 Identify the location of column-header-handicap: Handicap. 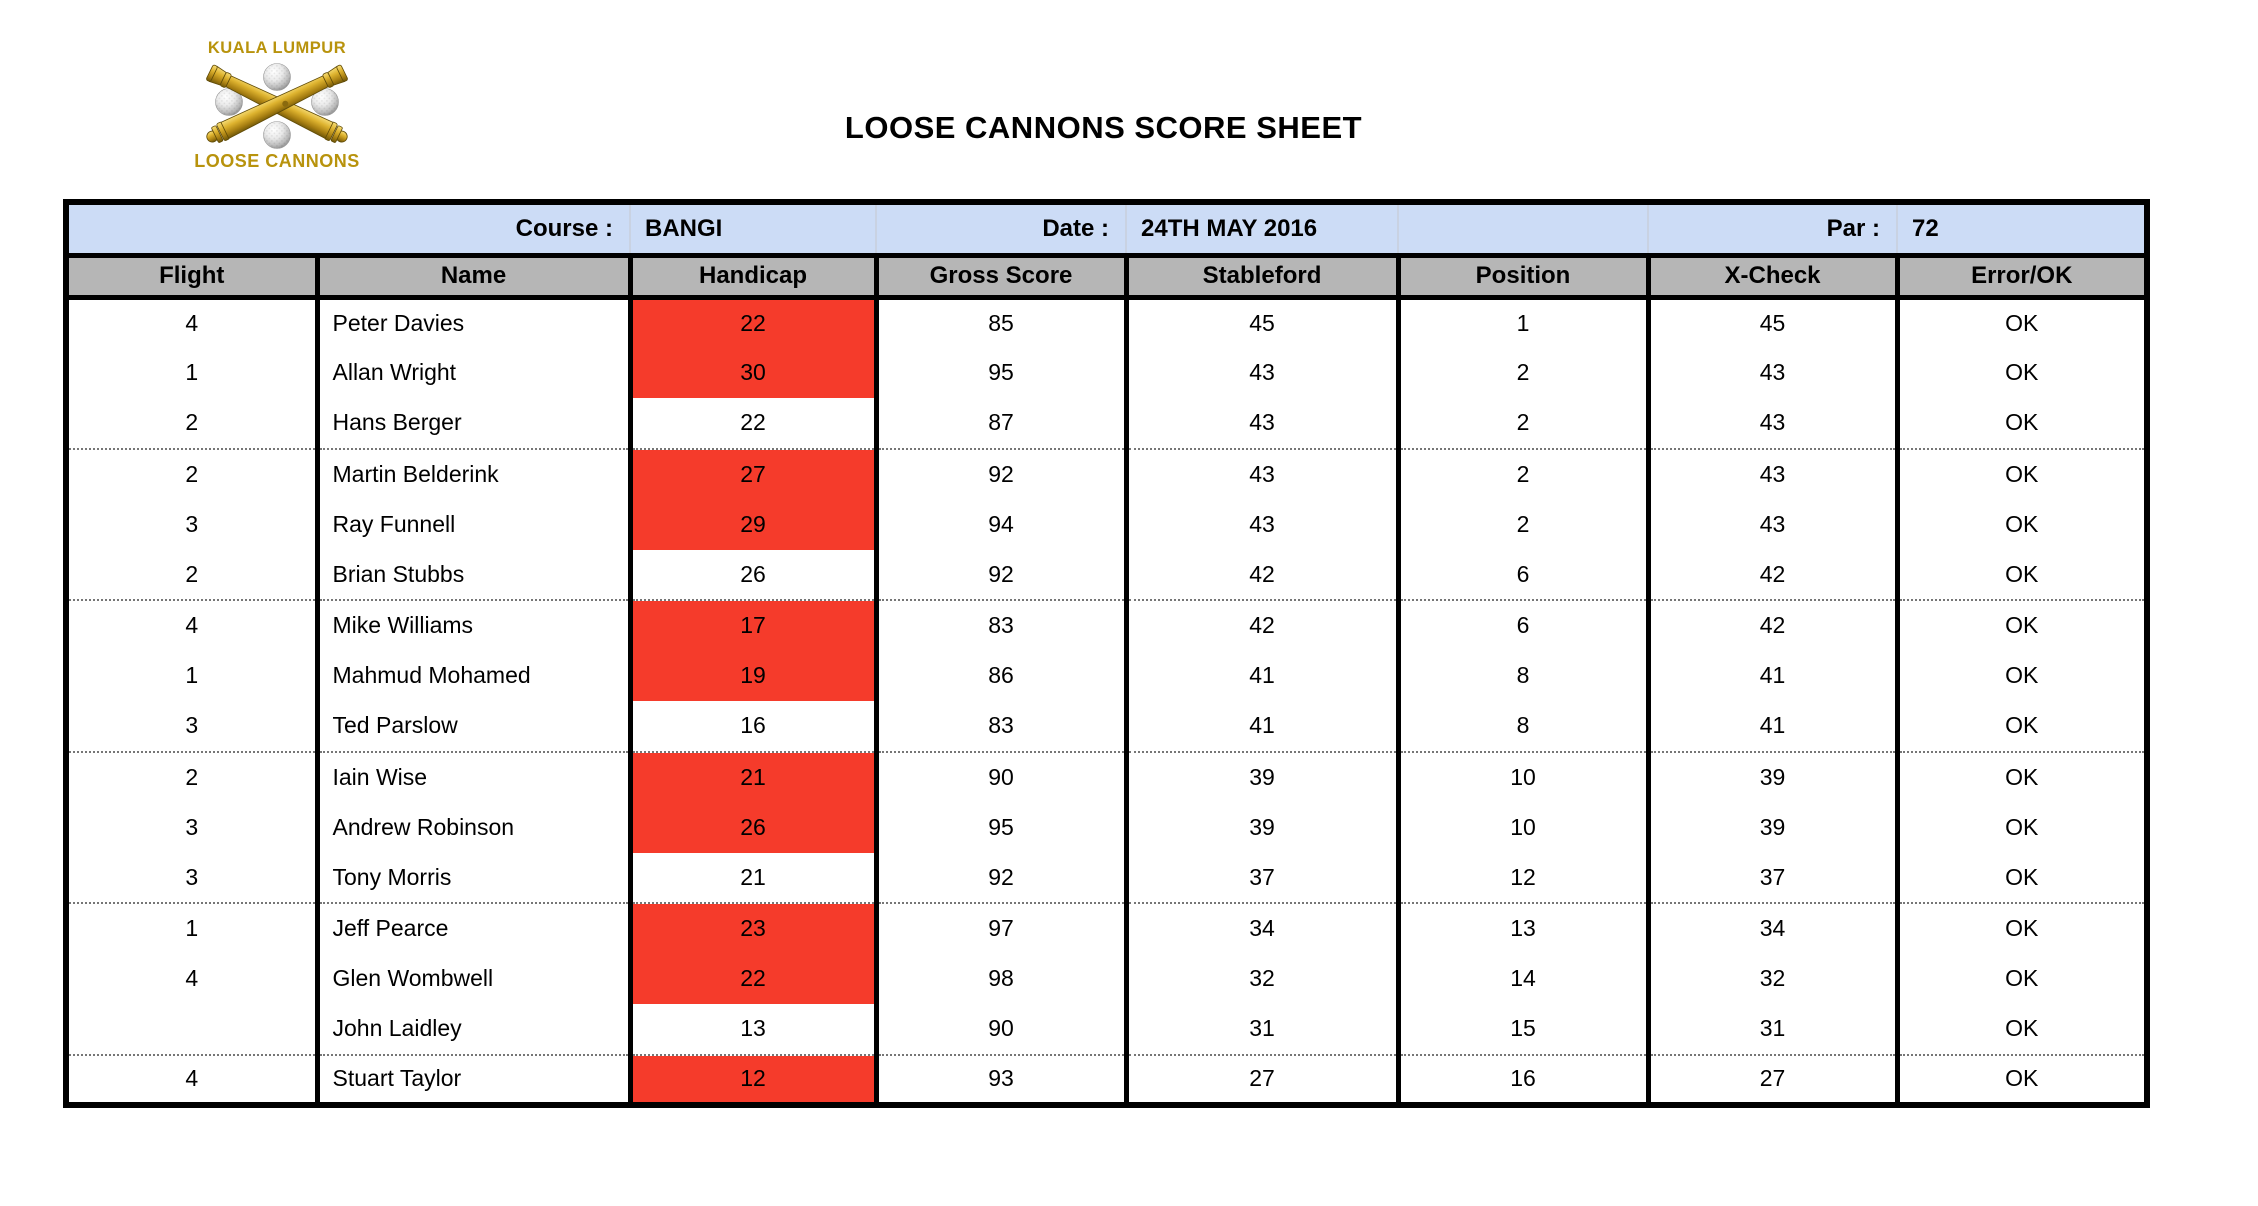
(753, 276).